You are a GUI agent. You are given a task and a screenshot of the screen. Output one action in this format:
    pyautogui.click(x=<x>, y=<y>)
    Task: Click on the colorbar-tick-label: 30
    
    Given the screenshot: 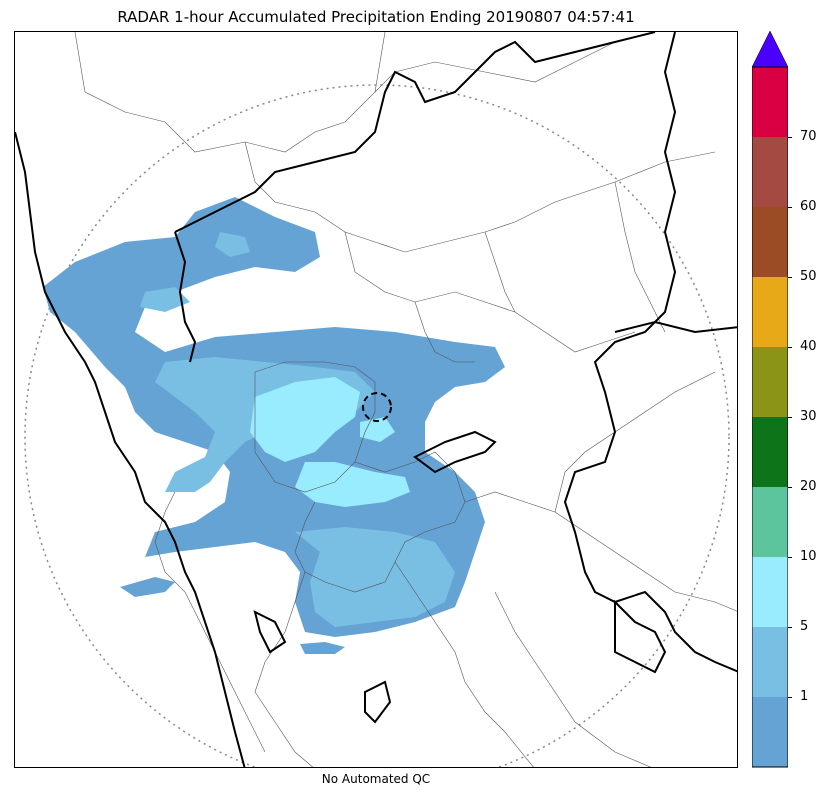 What is the action you would take?
    pyautogui.click(x=808, y=416)
    